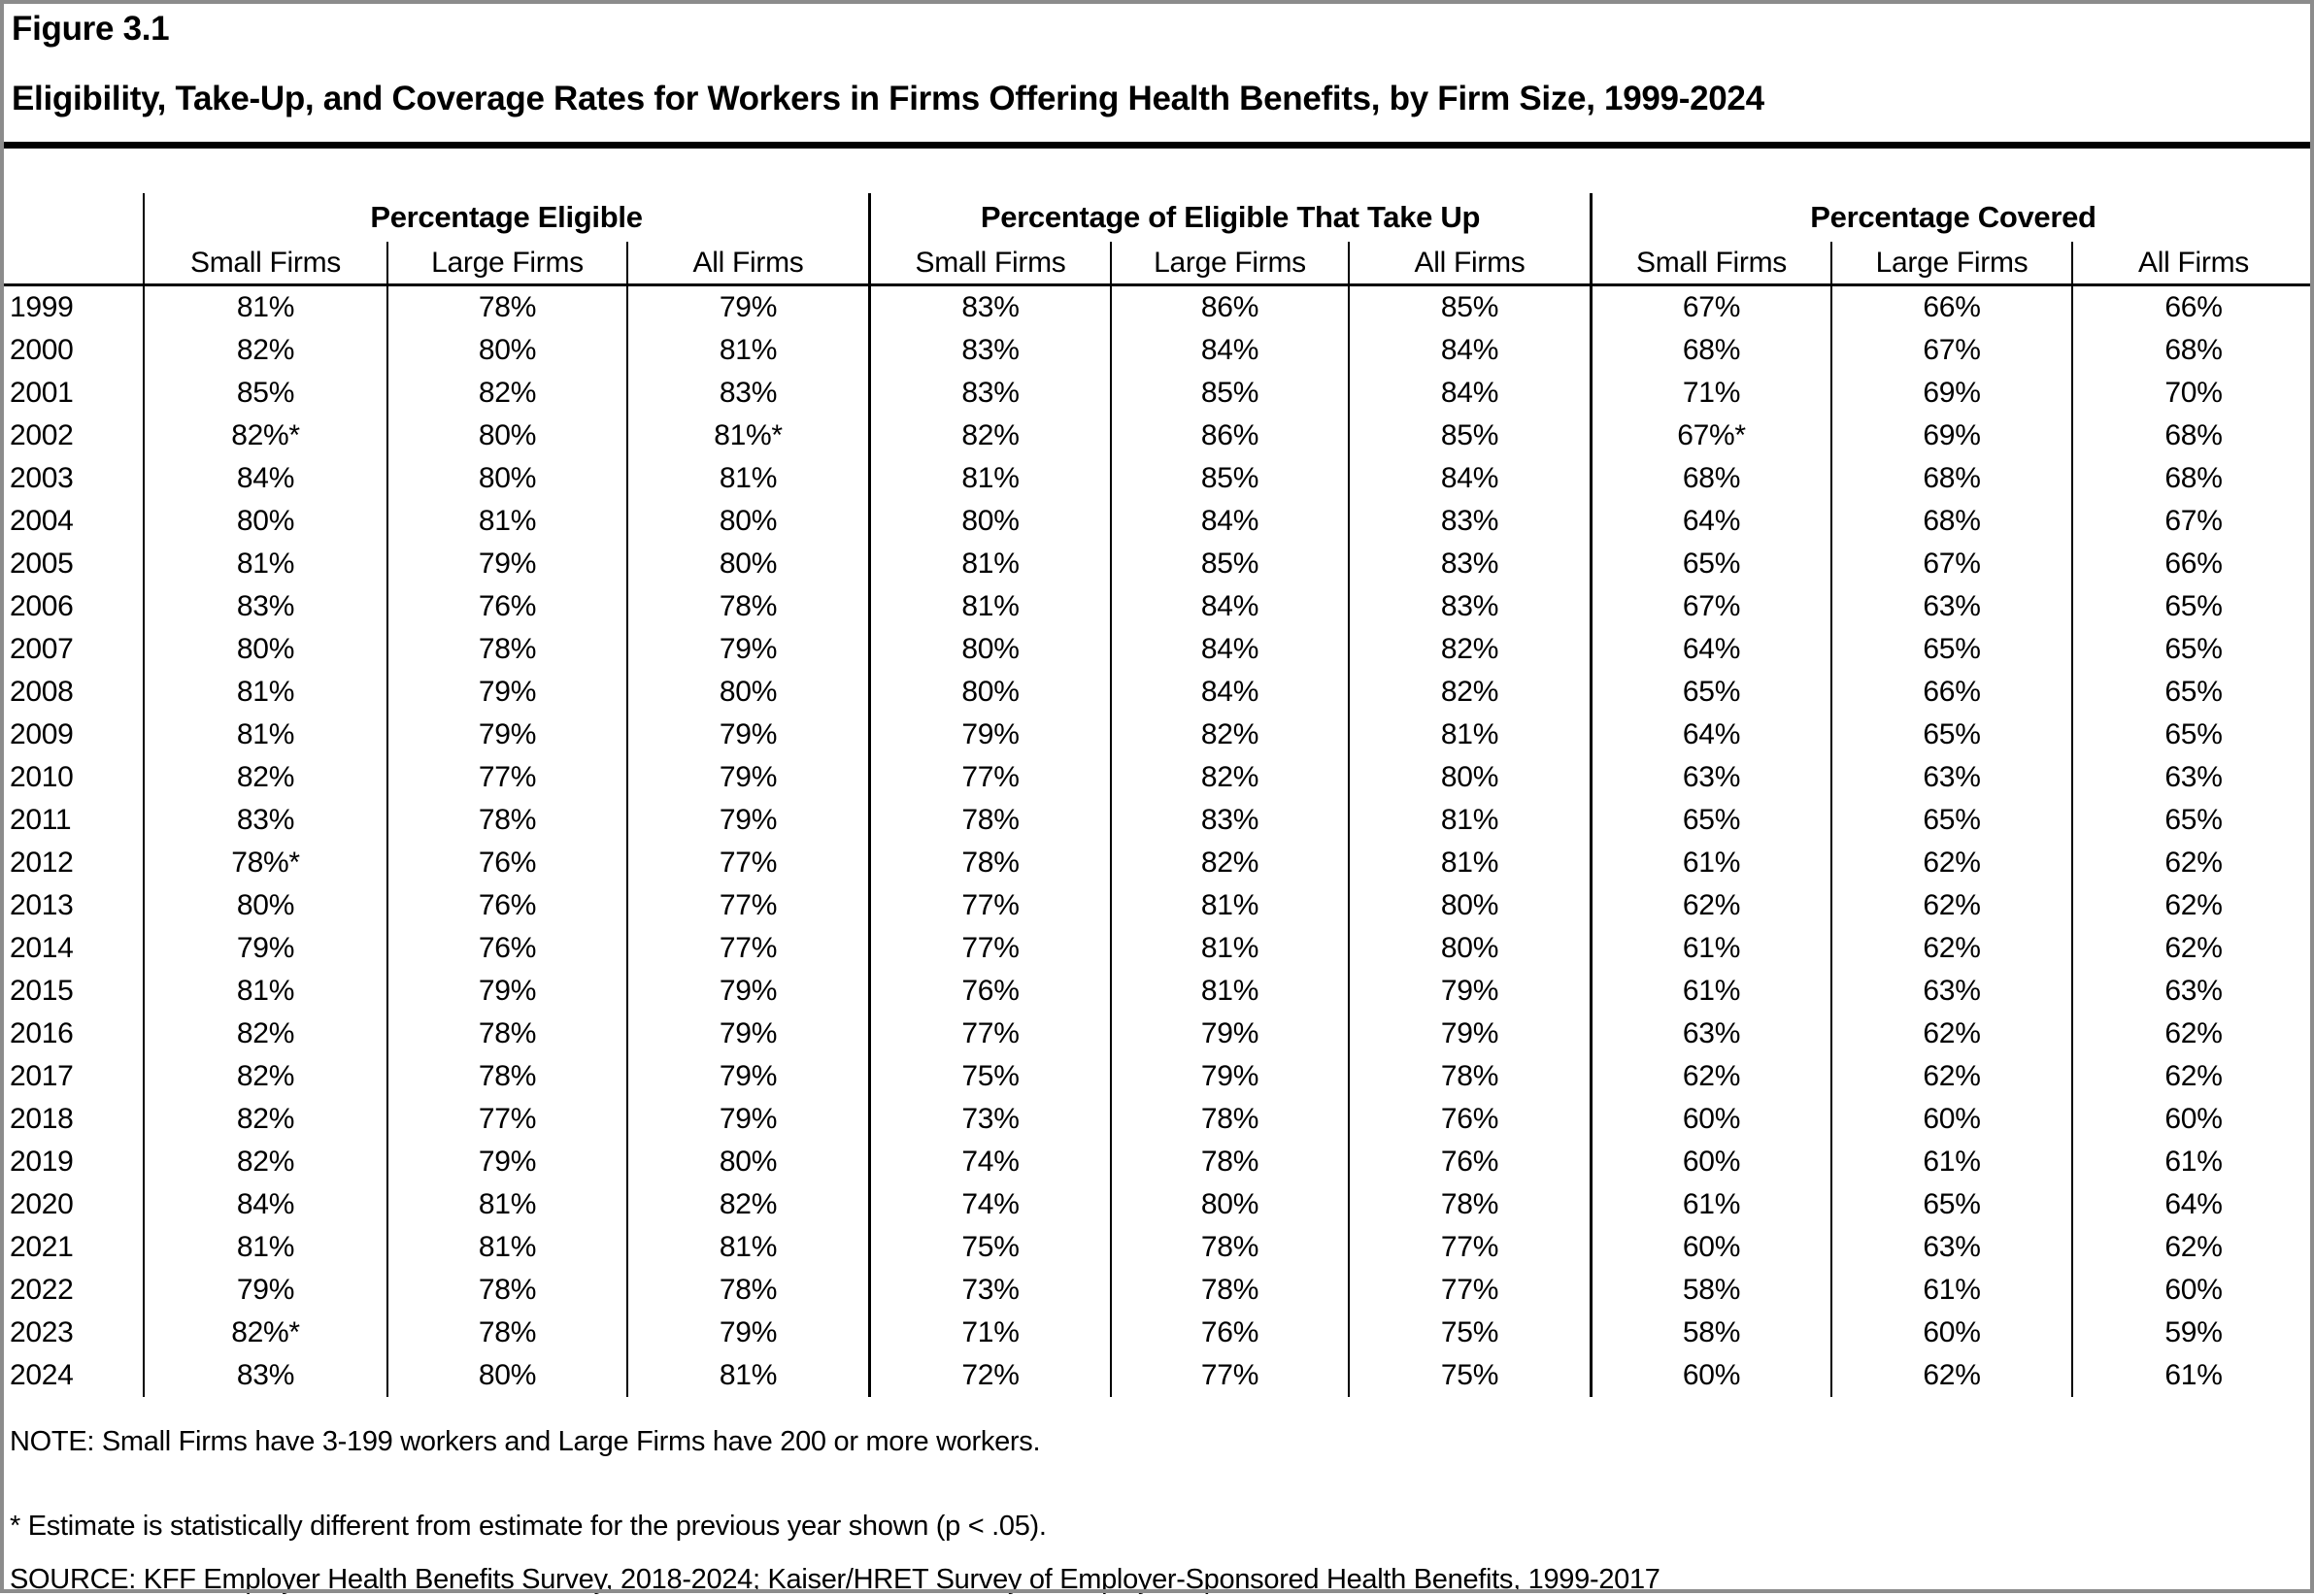 This screenshot has height=1596, width=2314. What do you see at coordinates (42, 1204) in the screenshot?
I see `year-label: 2020` at bounding box center [42, 1204].